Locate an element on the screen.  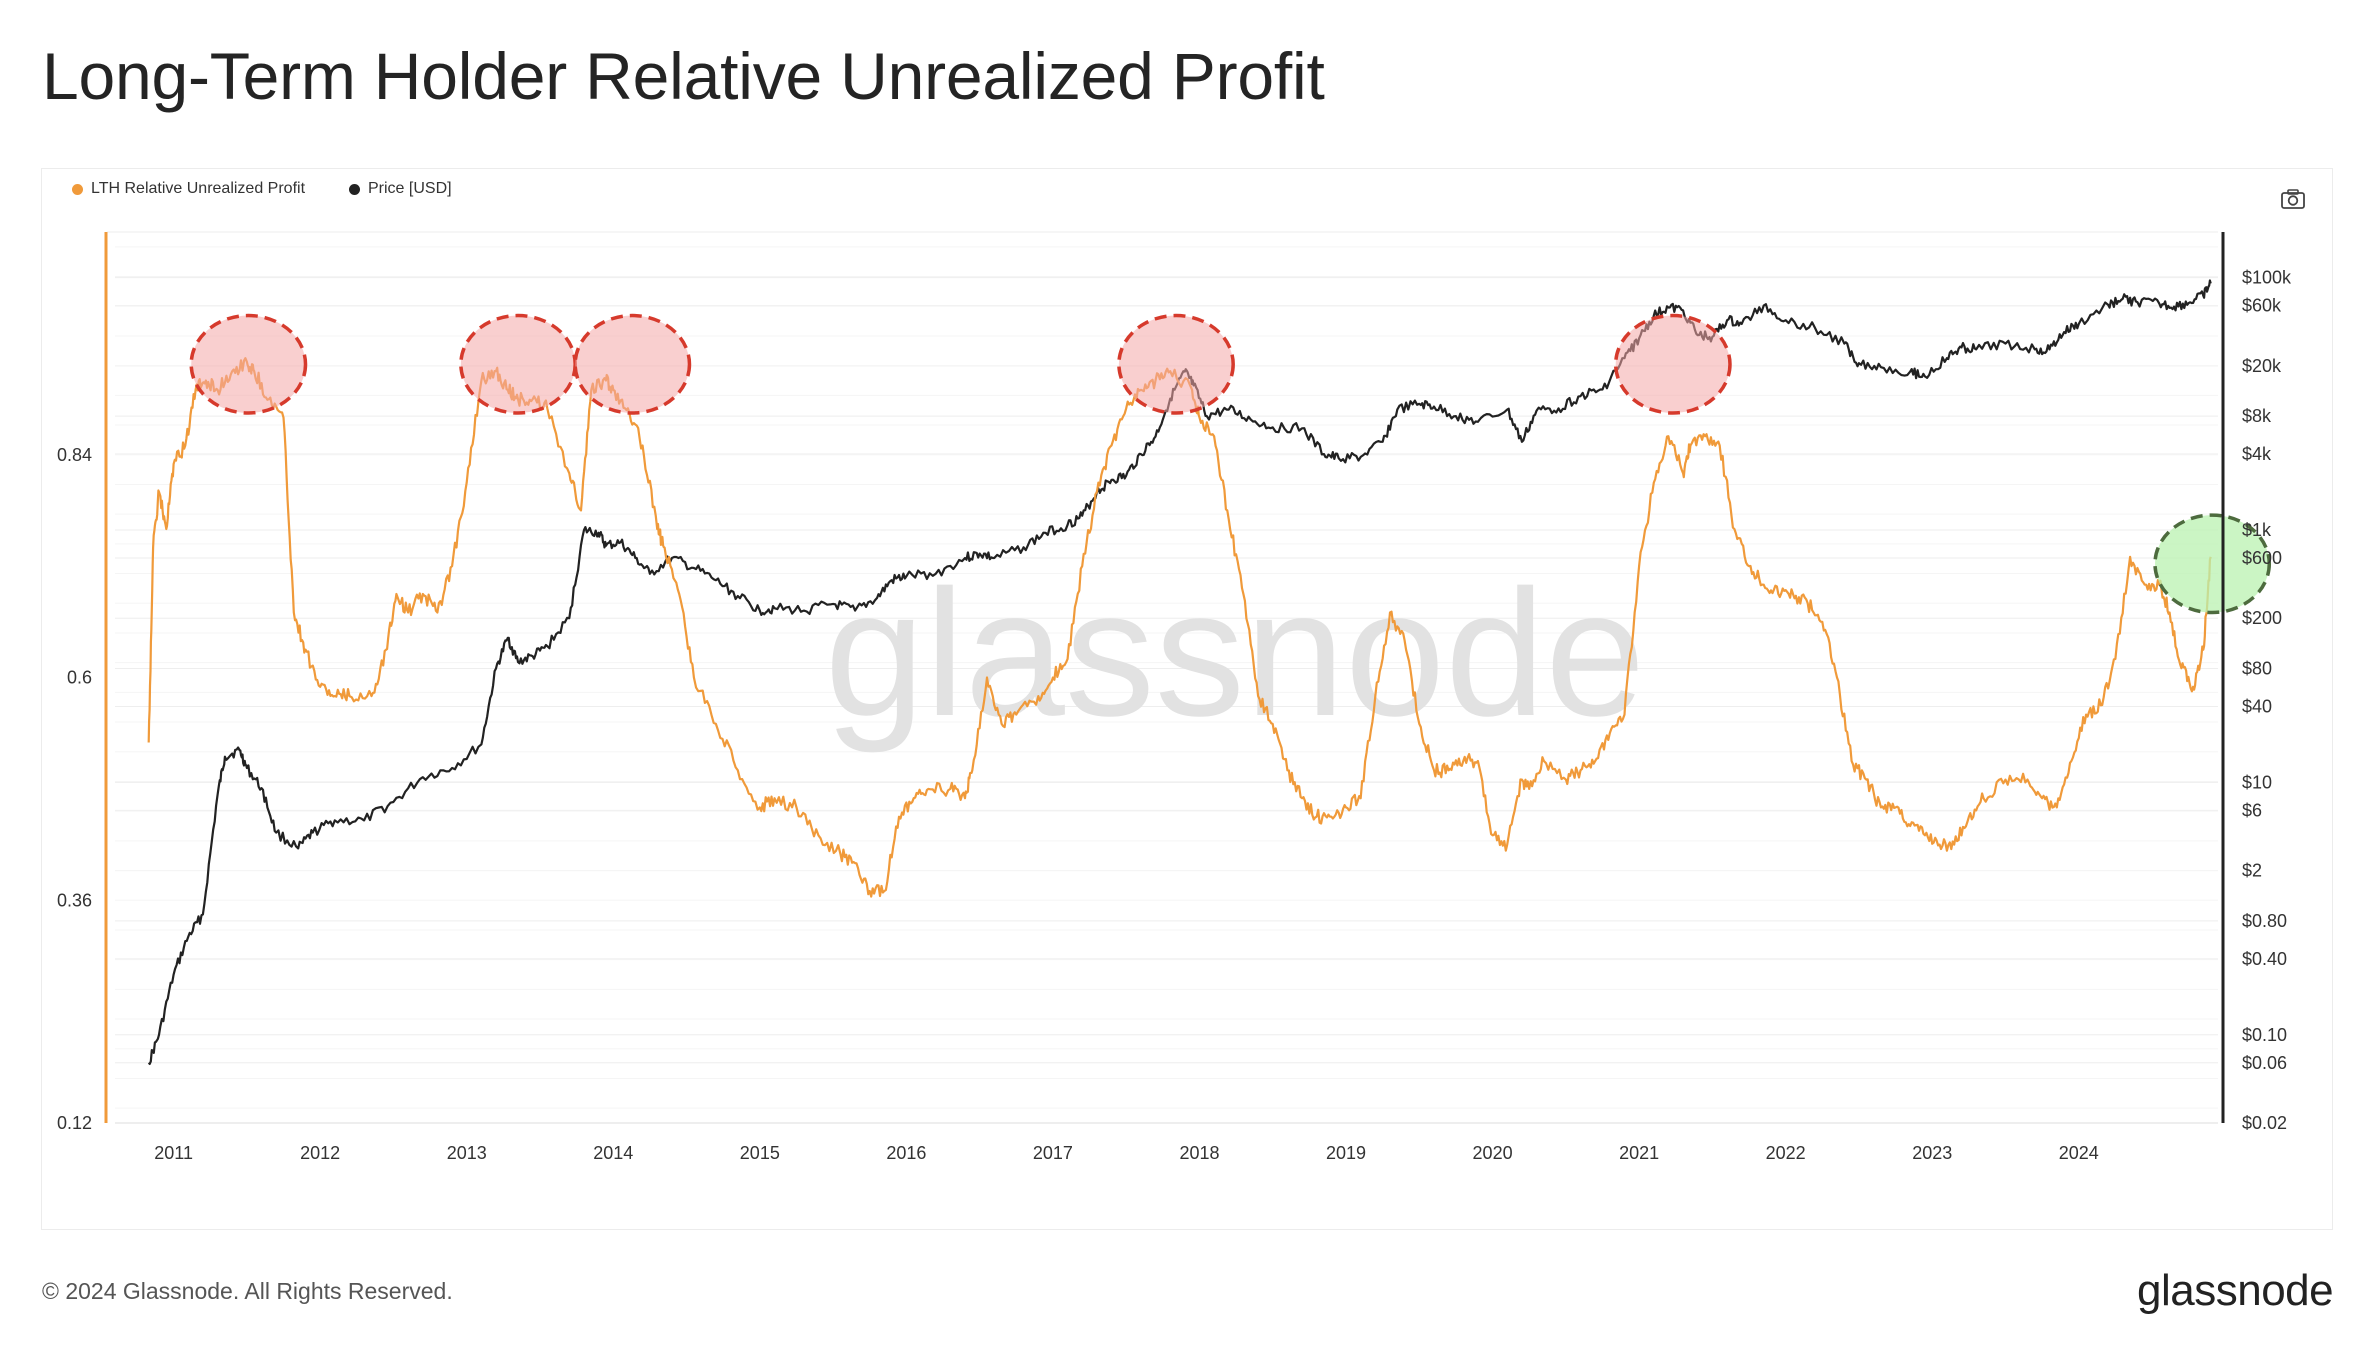
y-right-tick-label-2: $20k is located at coordinates (2262, 366).